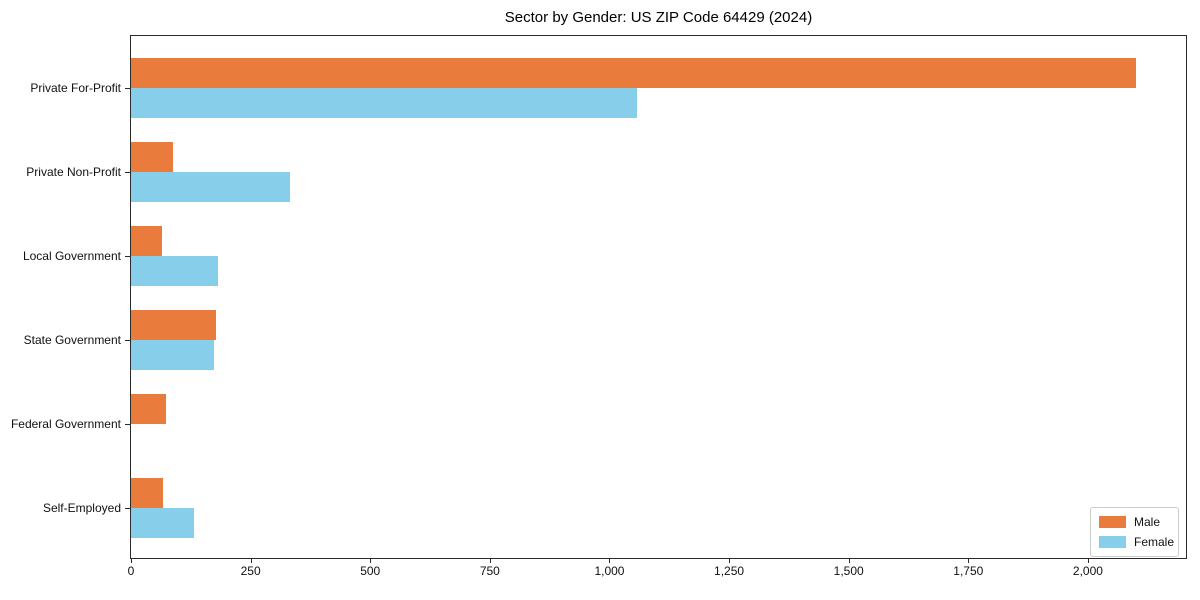  What do you see at coordinates (65, 424) in the screenshot?
I see `y-tick-label: Federal Government` at bounding box center [65, 424].